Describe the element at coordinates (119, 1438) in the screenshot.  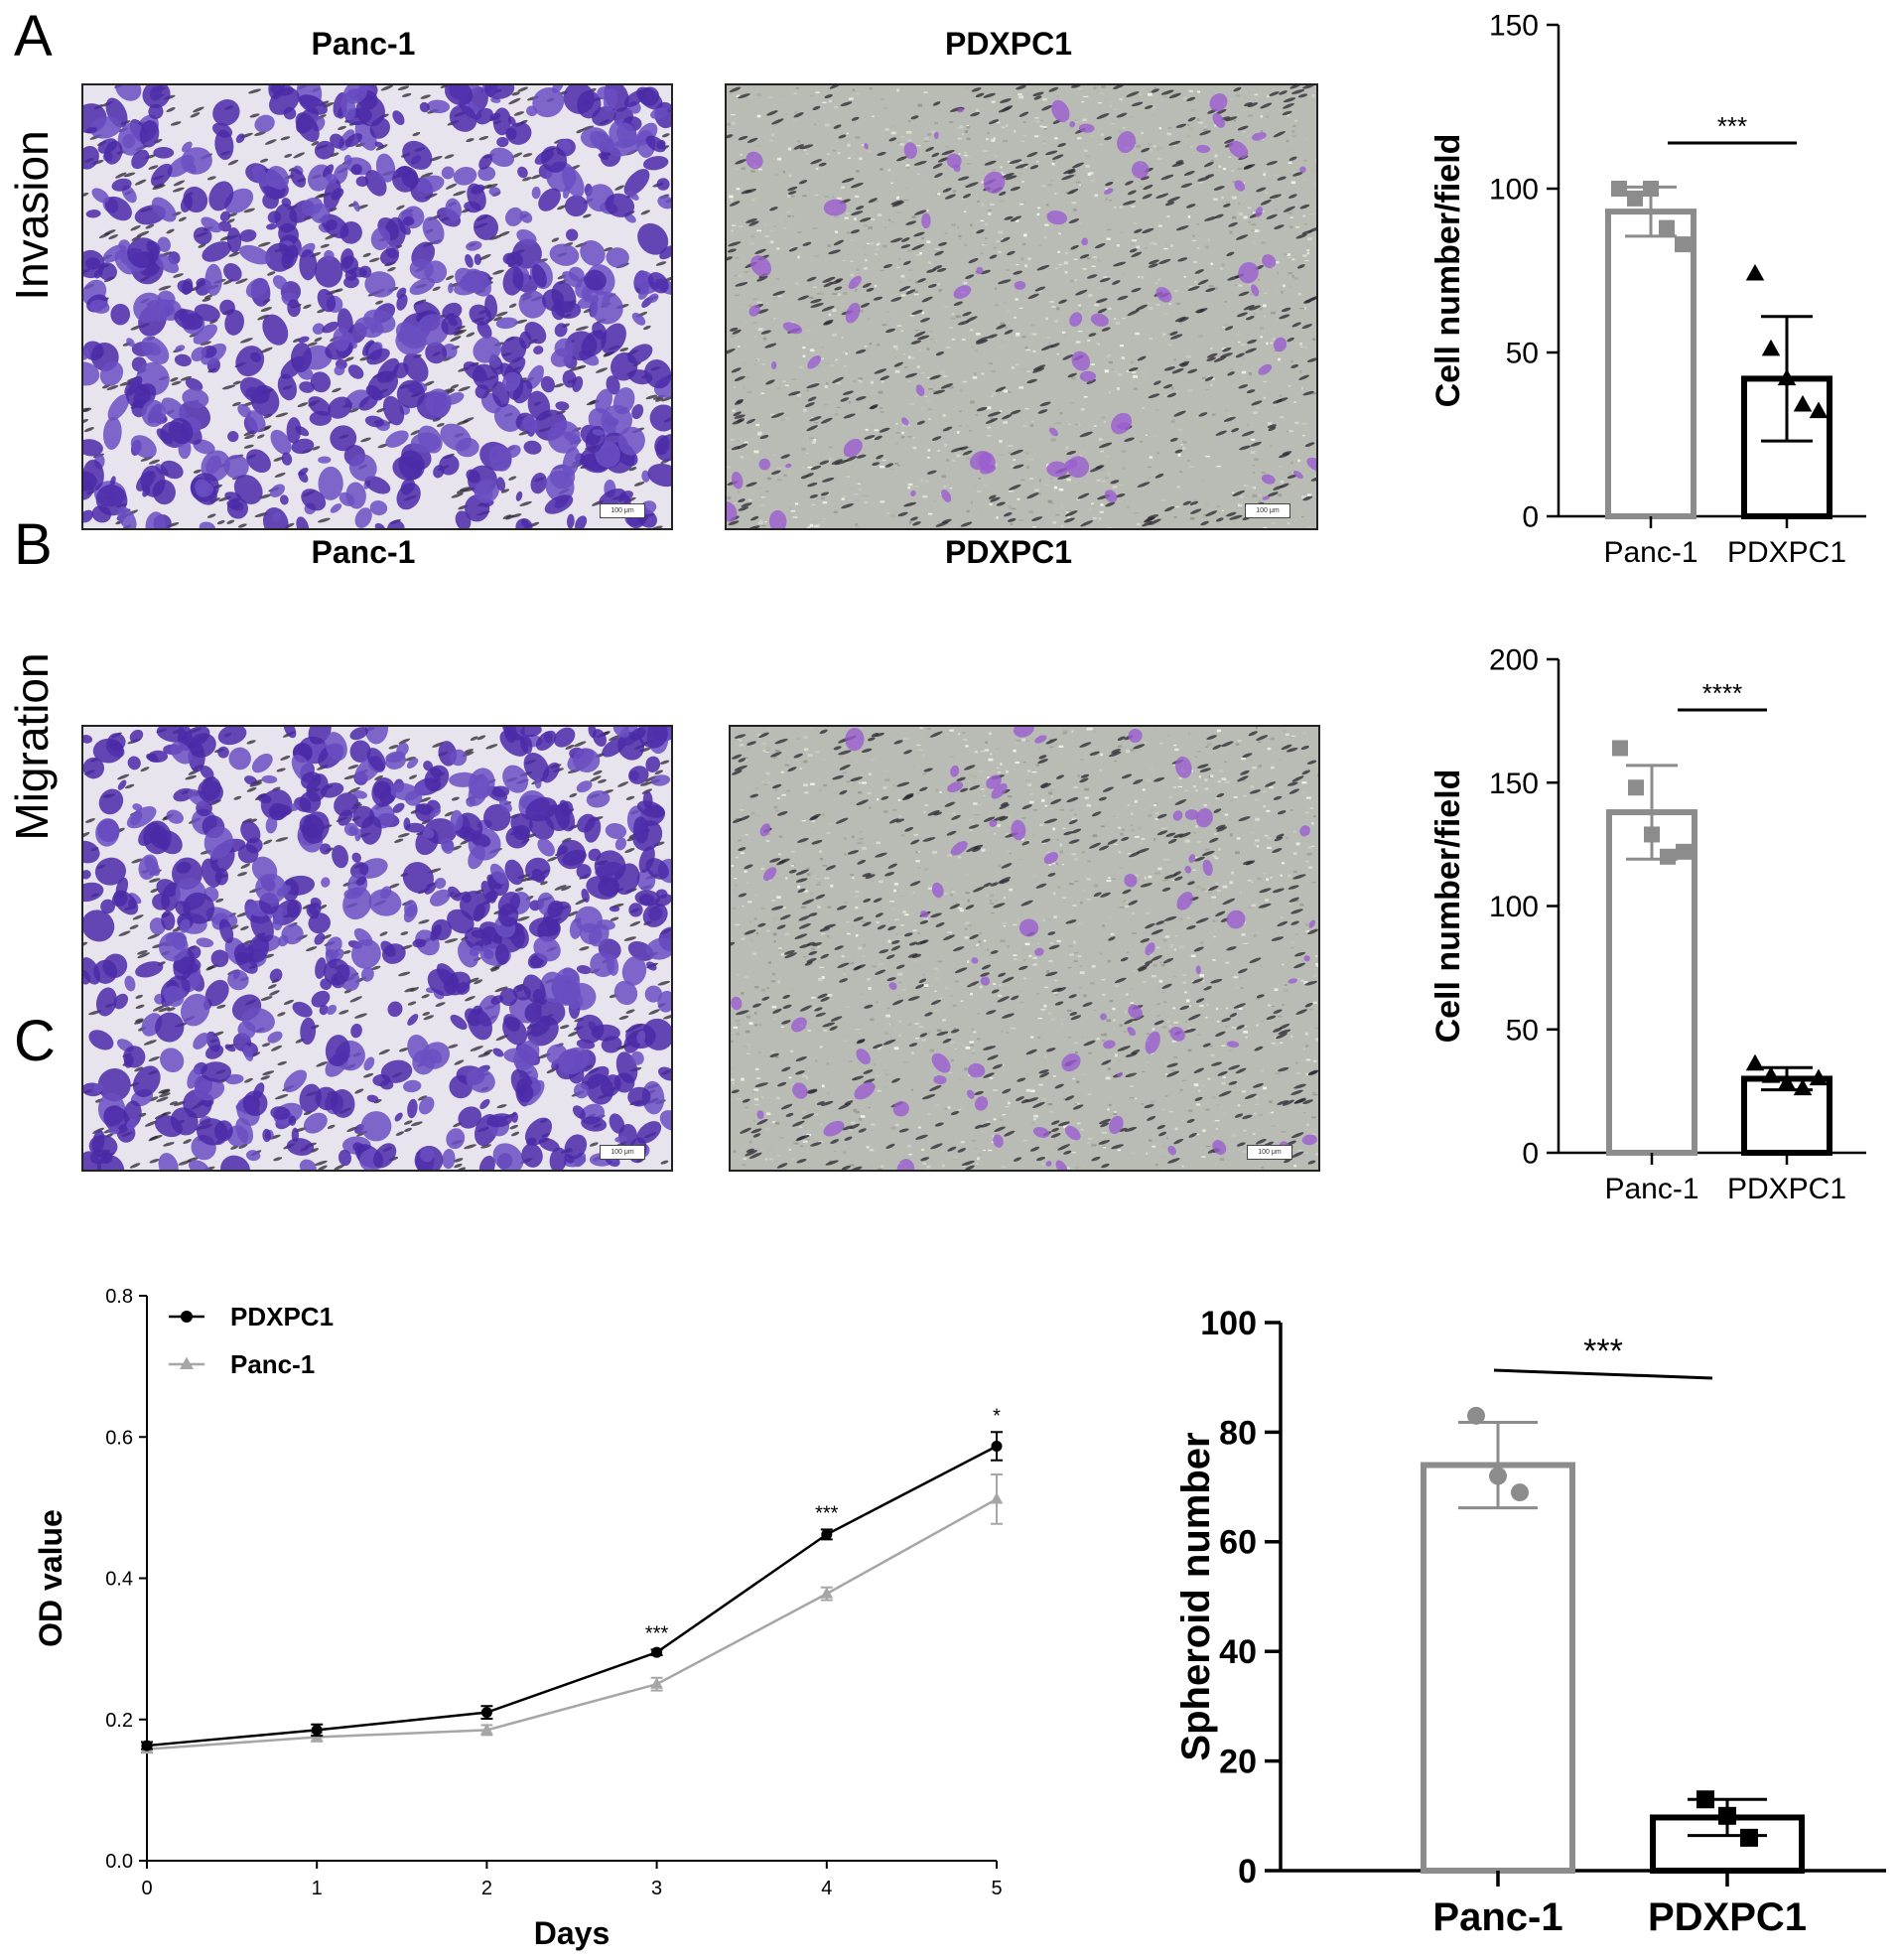
I see `y-tick-label: 0.6` at that location.